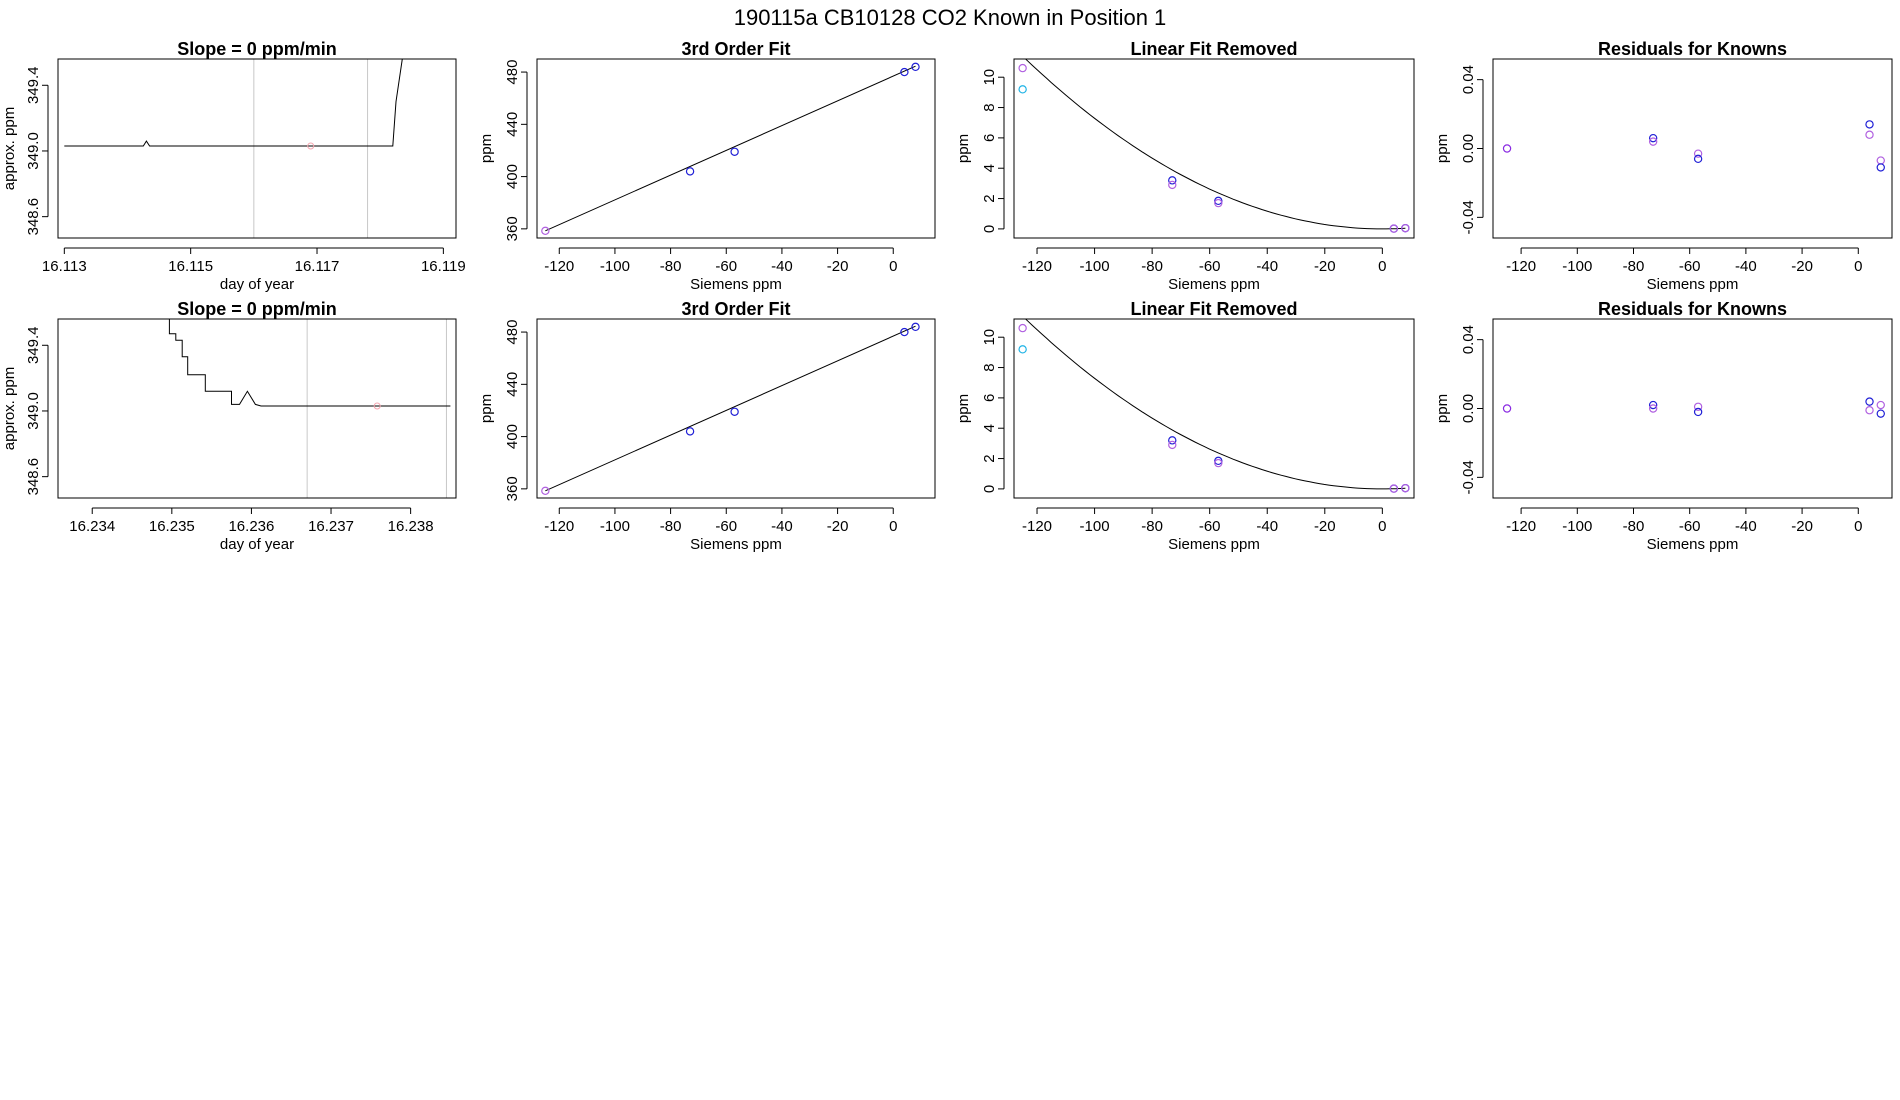 The width and height of the screenshot is (1900, 1100). What do you see at coordinates (1468, 217) in the screenshot?
I see `y-tick-label: -0.04` at bounding box center [1468, 217].